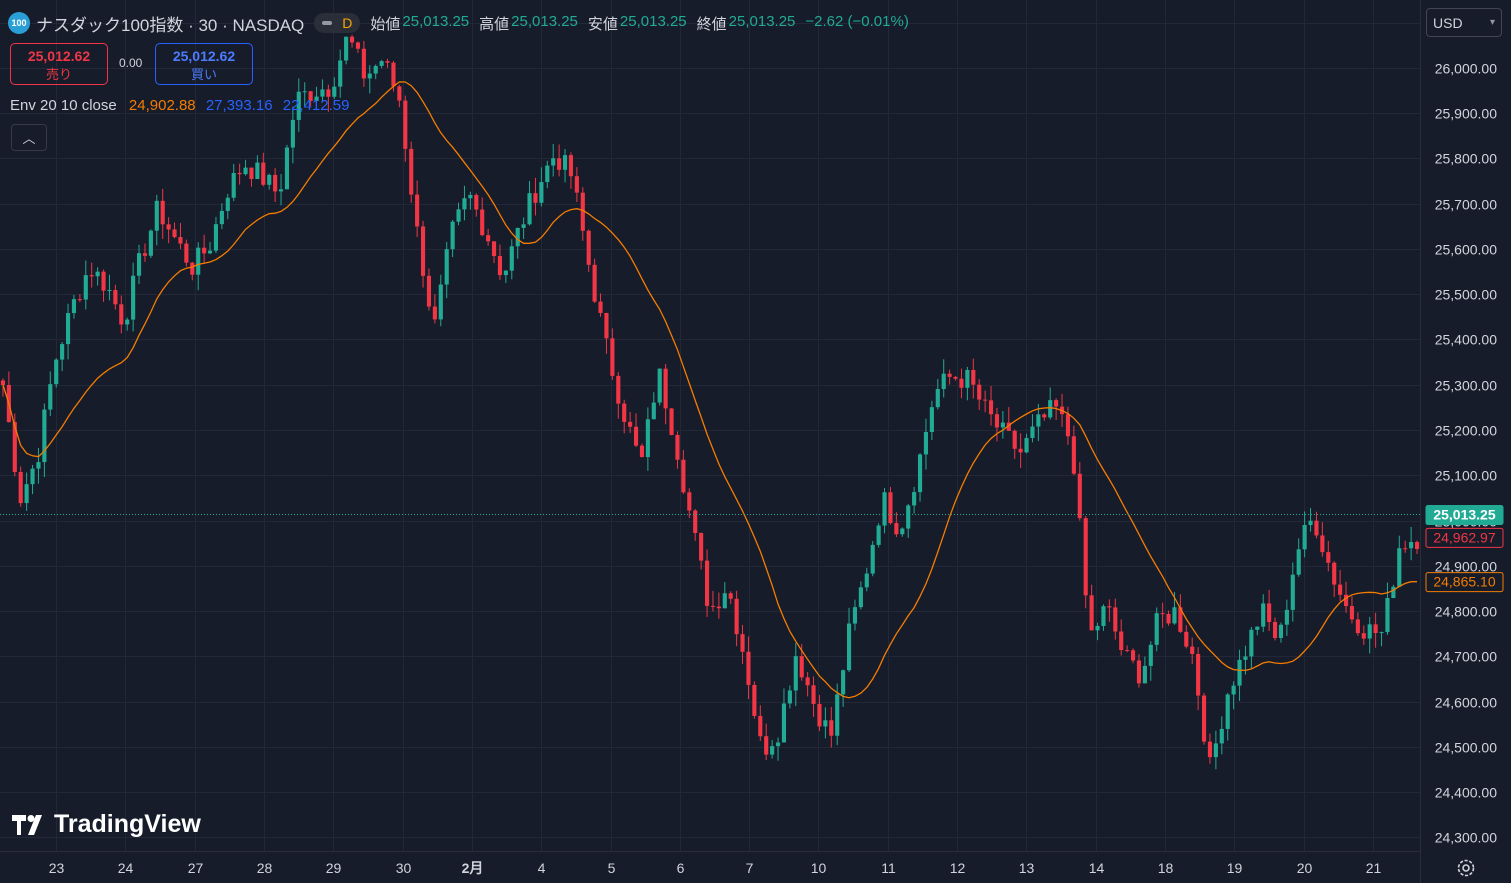  I want to click on open-label: 始値, so click(385, 24).